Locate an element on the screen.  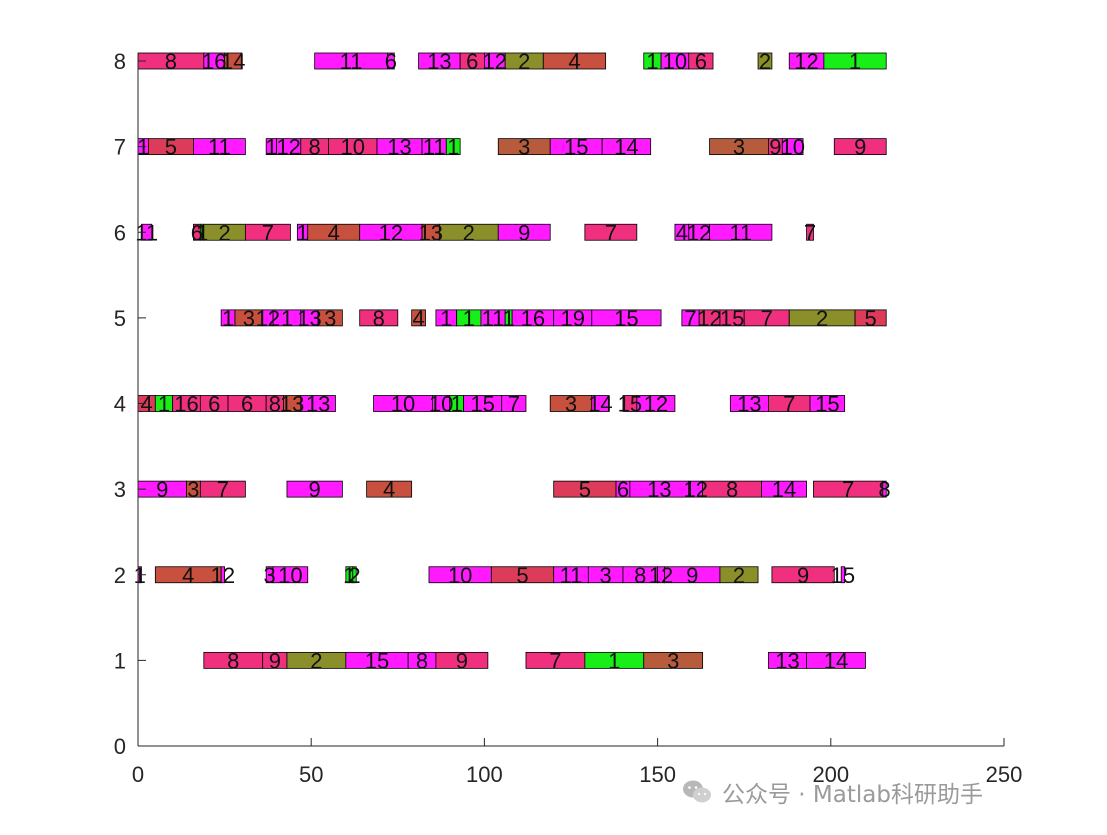
bar-label-row7-111: 3 is located at coordinates (739, 147).